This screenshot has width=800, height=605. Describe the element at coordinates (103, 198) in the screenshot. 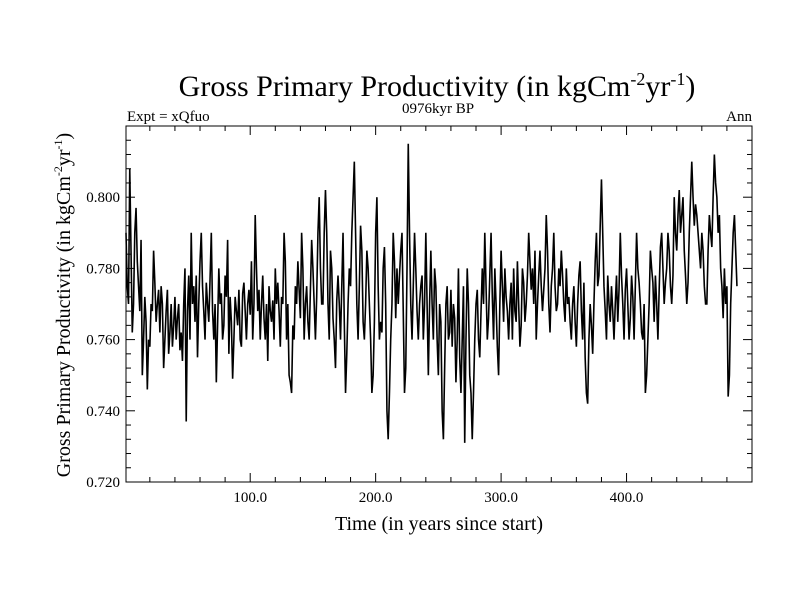

I see `y-tick-label: 0.800` at that location.